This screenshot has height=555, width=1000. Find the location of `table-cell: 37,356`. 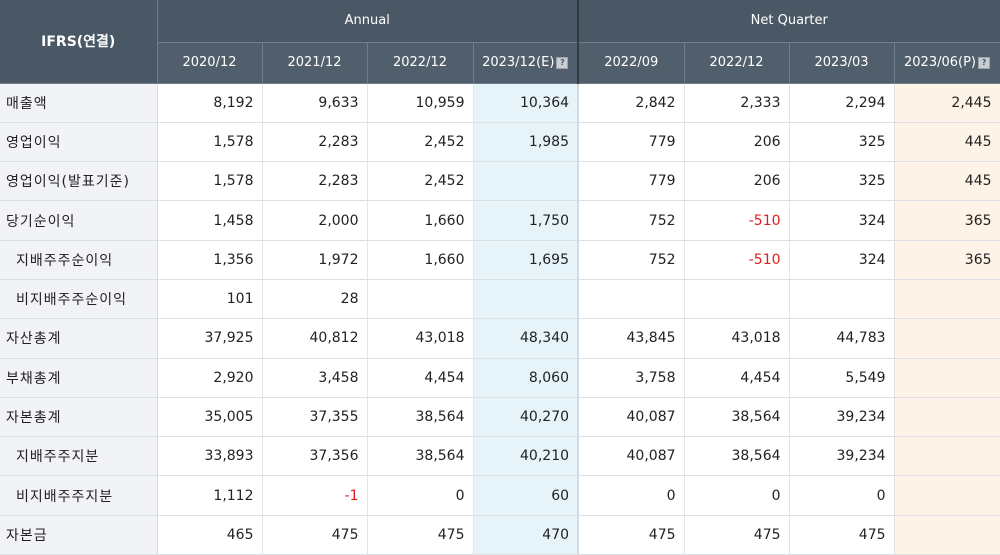

table-cell: 37,356 is located at coordinates (315, 456).